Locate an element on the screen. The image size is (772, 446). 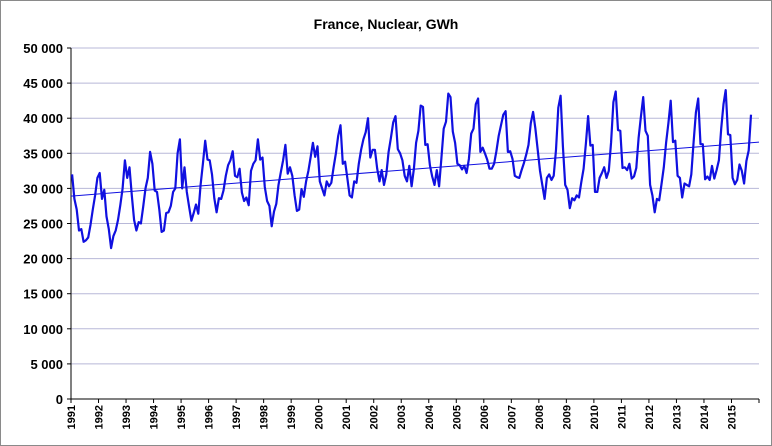
x-tick-label-2002: 2002 is located at coordinates (375, 417).